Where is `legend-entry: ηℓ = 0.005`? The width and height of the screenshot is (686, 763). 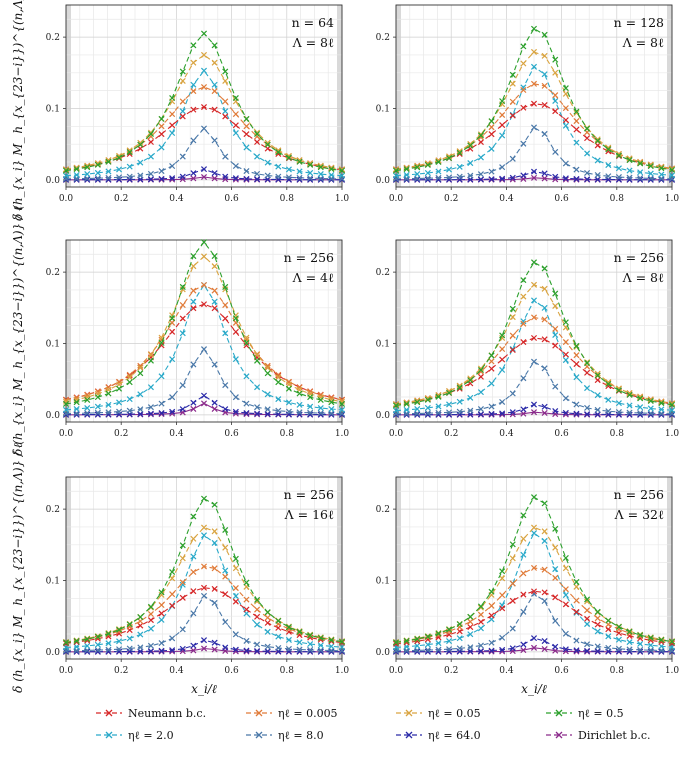
legend-entry: ηℓ = 0.005 is located at coordinates (292, 713).